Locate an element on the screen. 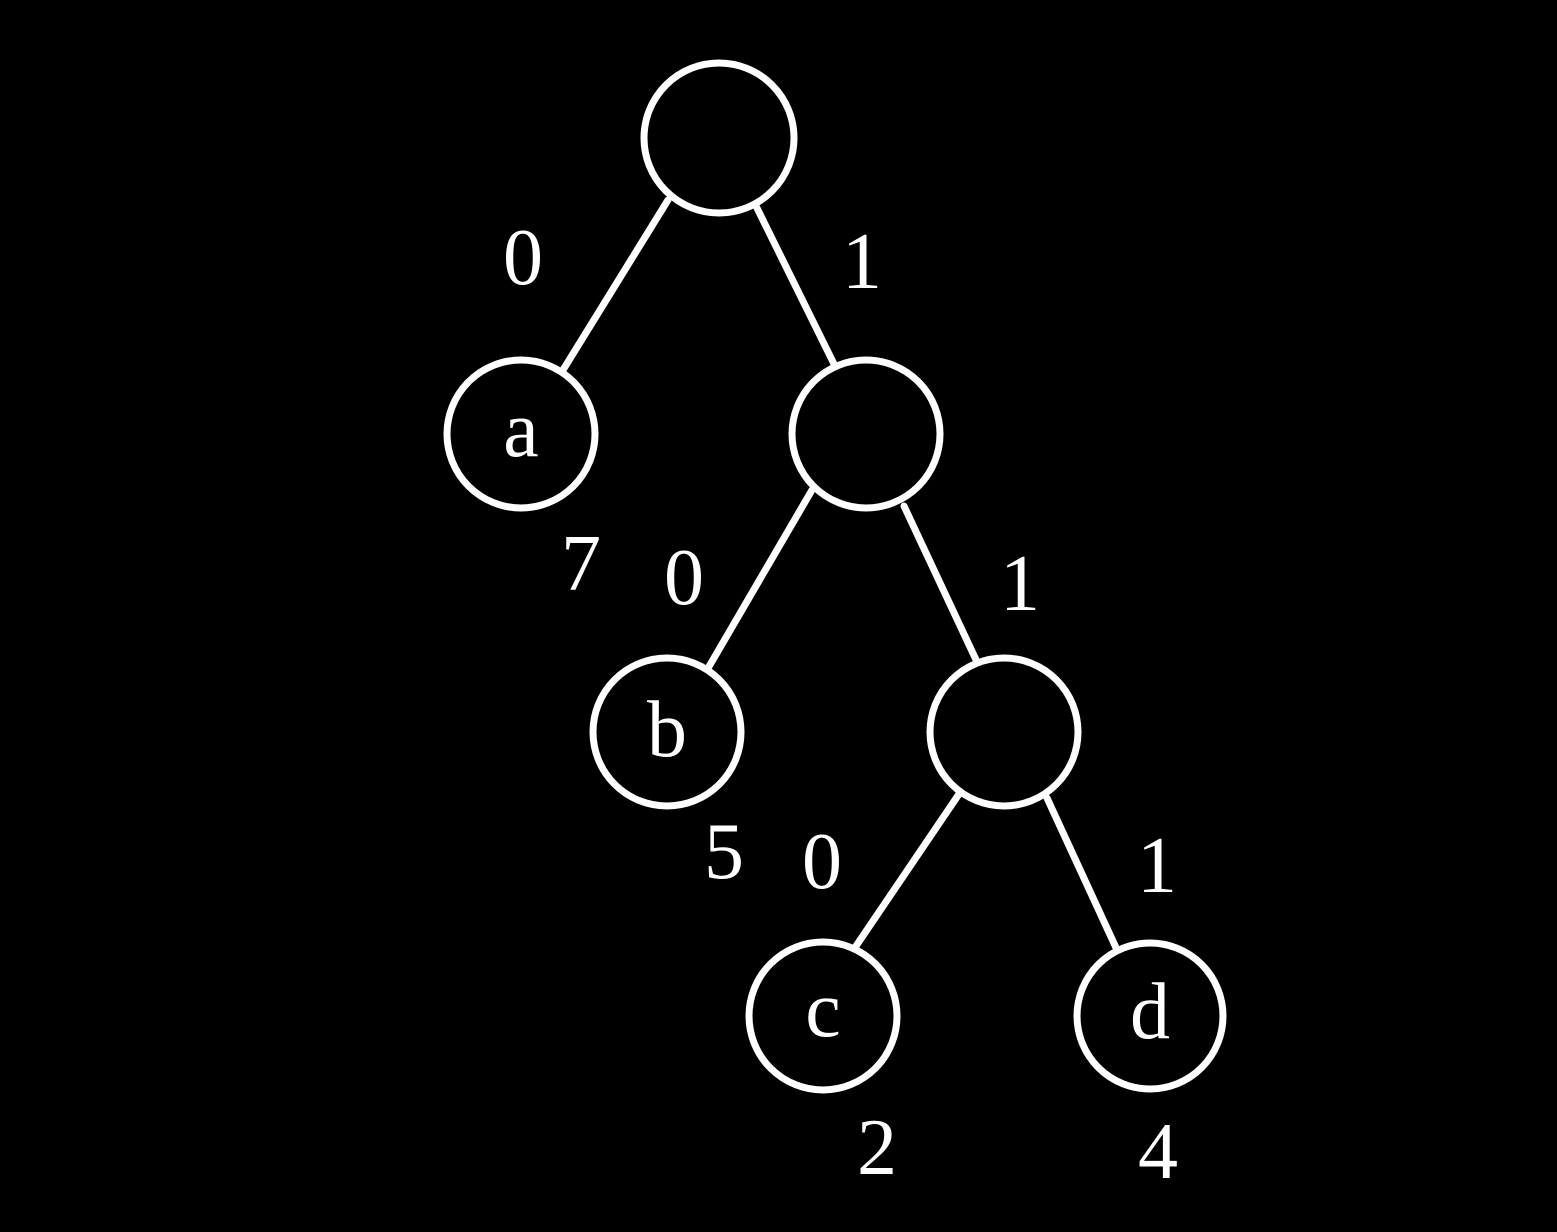  edge-root-a is located at coordinates (615, 285).